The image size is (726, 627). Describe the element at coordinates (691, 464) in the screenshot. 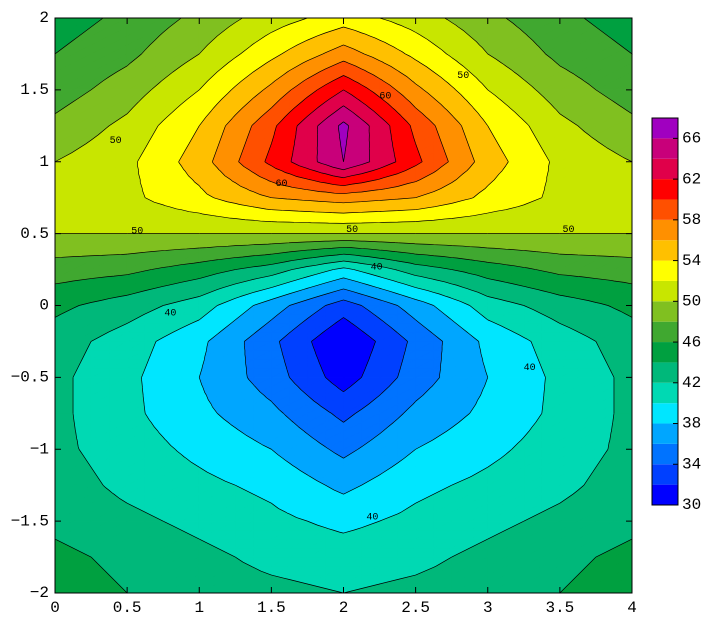

I see `colorbar-tick-label: 34` at that location.